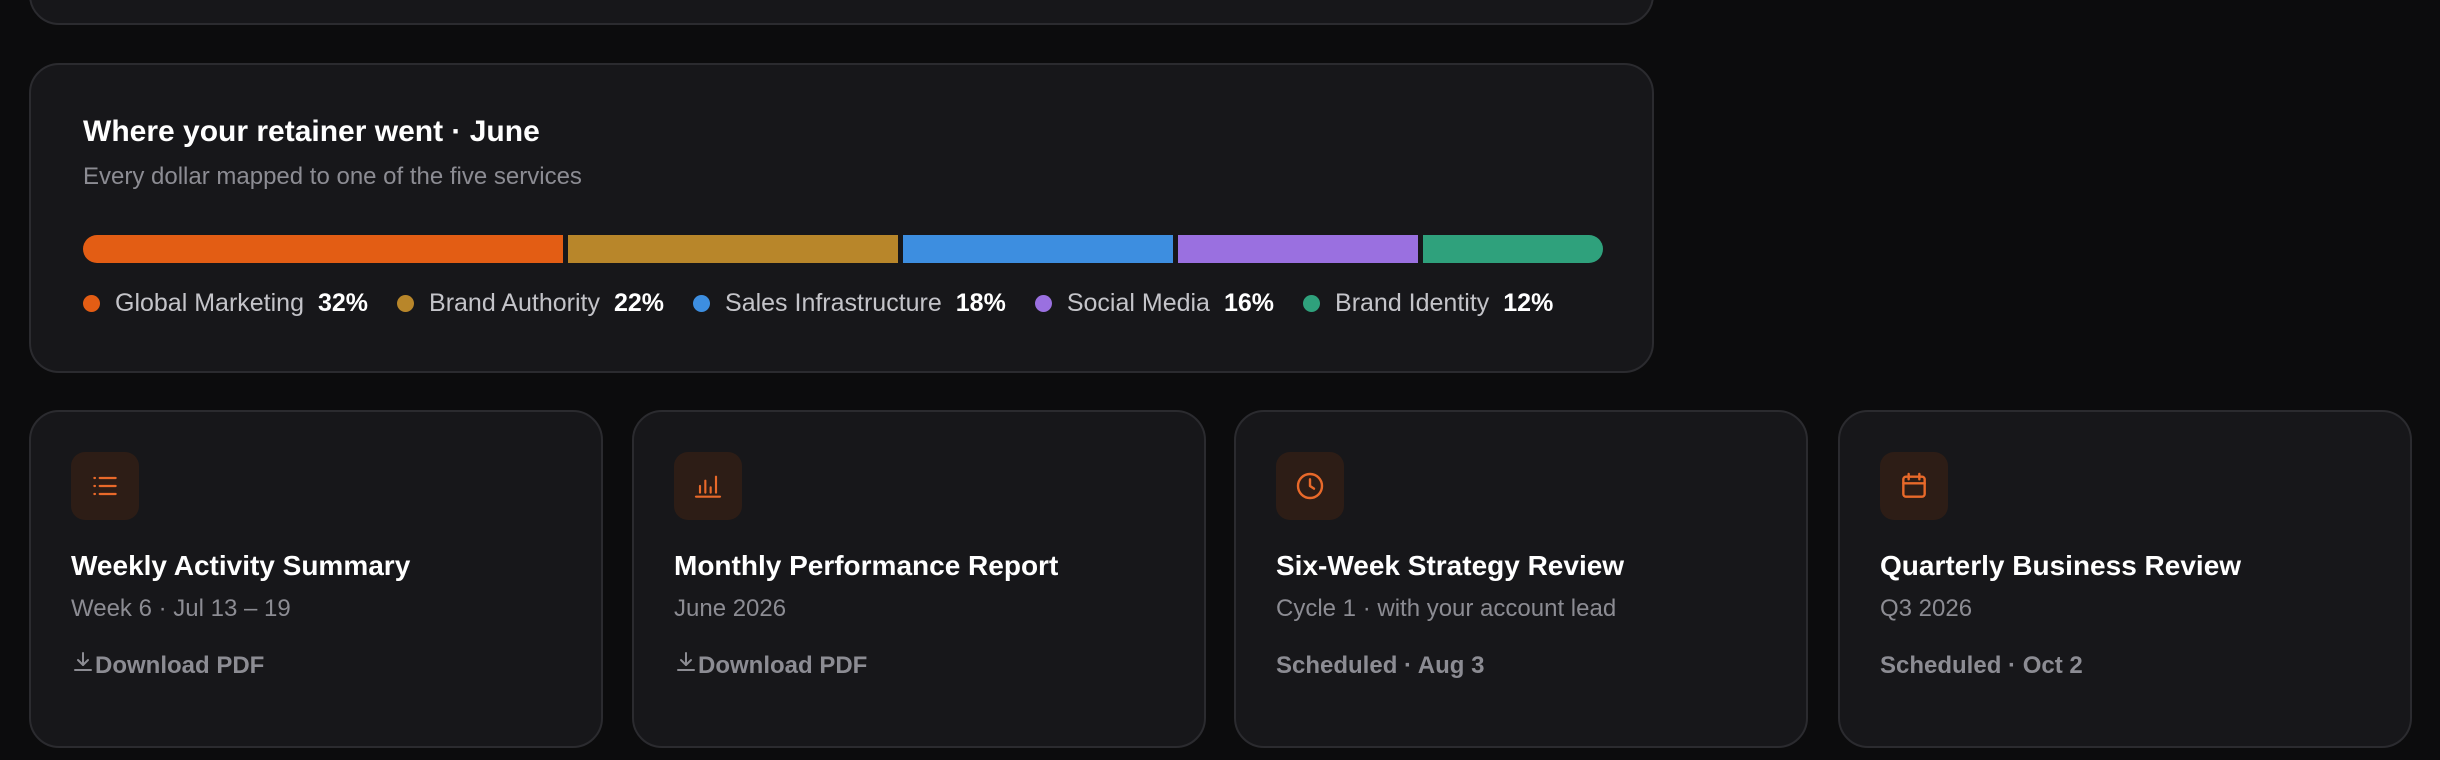 The width and height of the screenshot is (2440, 760). I want to click on legend-label: Social Media, so click(1138, 303).